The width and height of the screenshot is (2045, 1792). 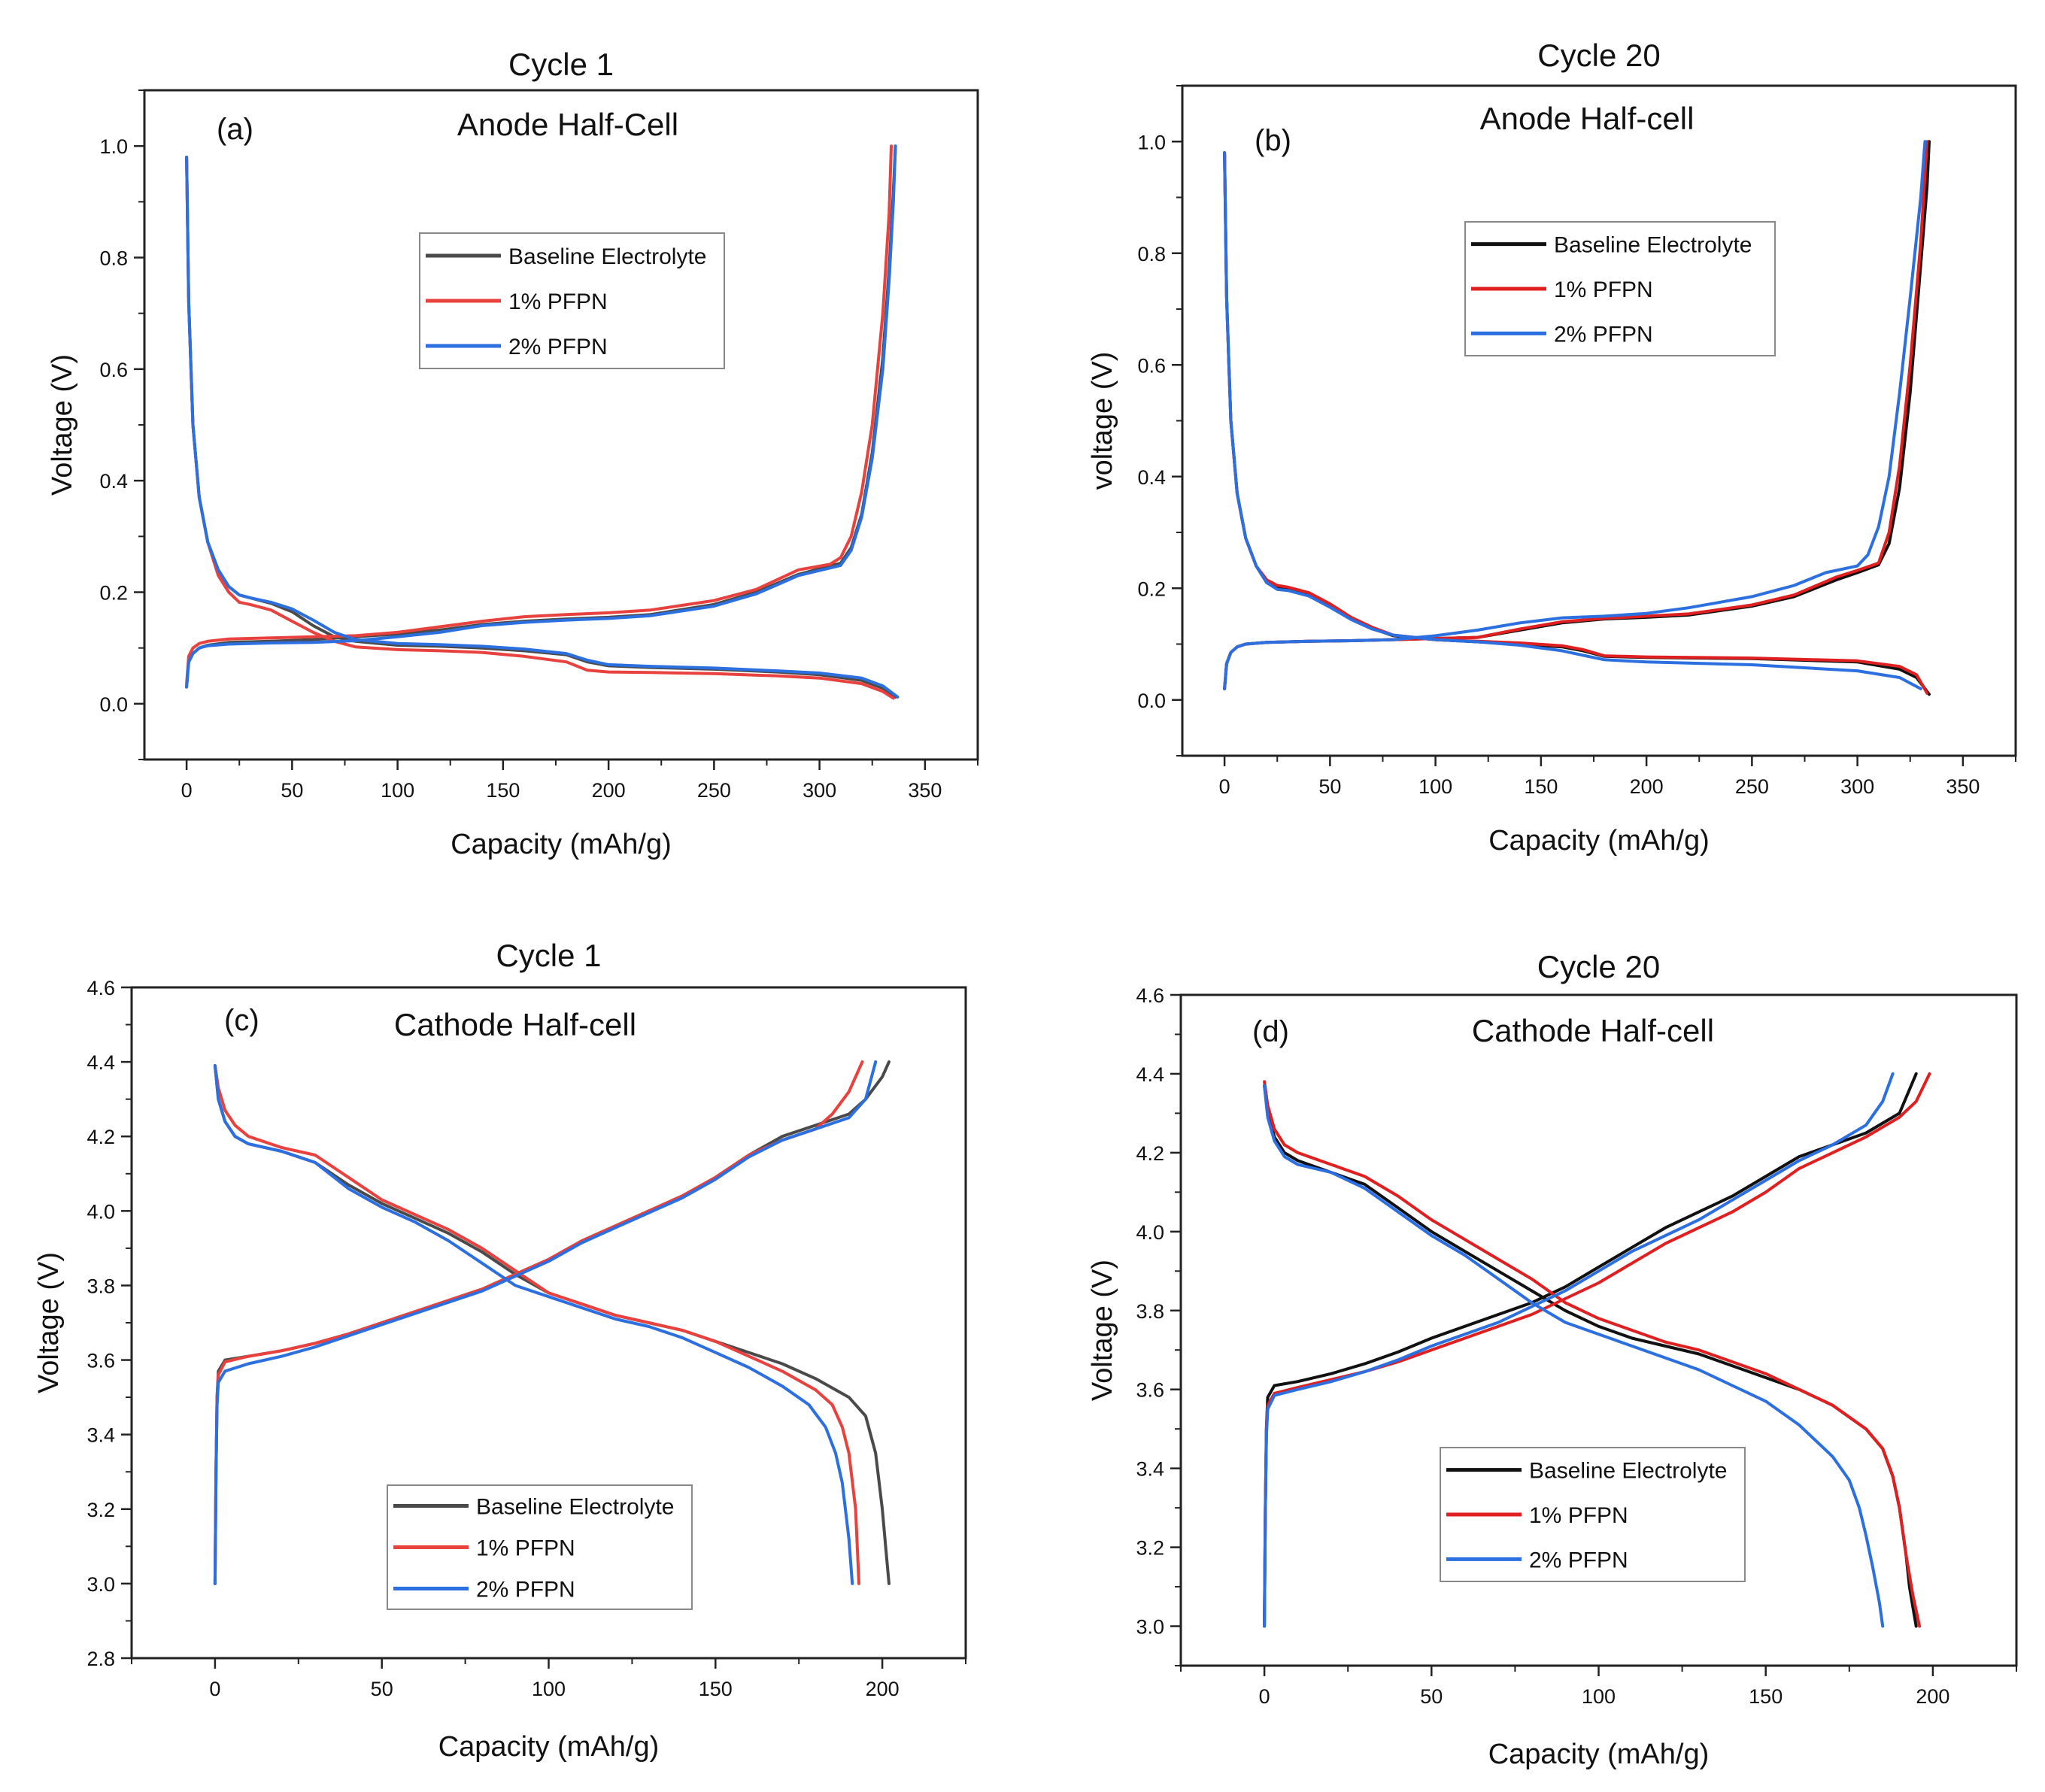 I want to click on y-tick-label: 4.0, so click(x=1150, y=1233).